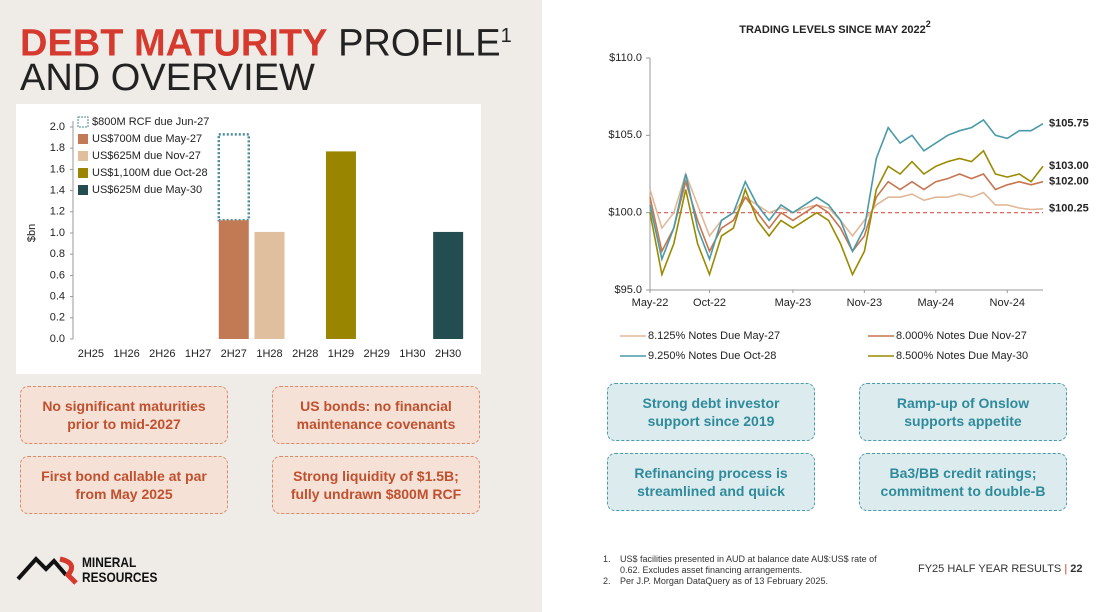  I want to click on y-tick-label: 1.0, so click(57, 233).